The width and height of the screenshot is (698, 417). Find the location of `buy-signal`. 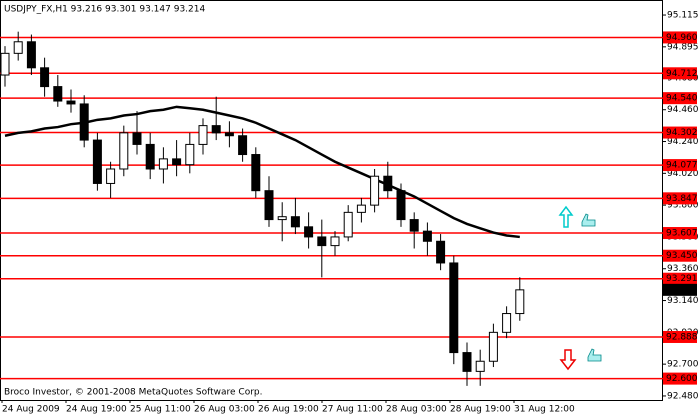

buy-signal is located at coordinates (577, 216).